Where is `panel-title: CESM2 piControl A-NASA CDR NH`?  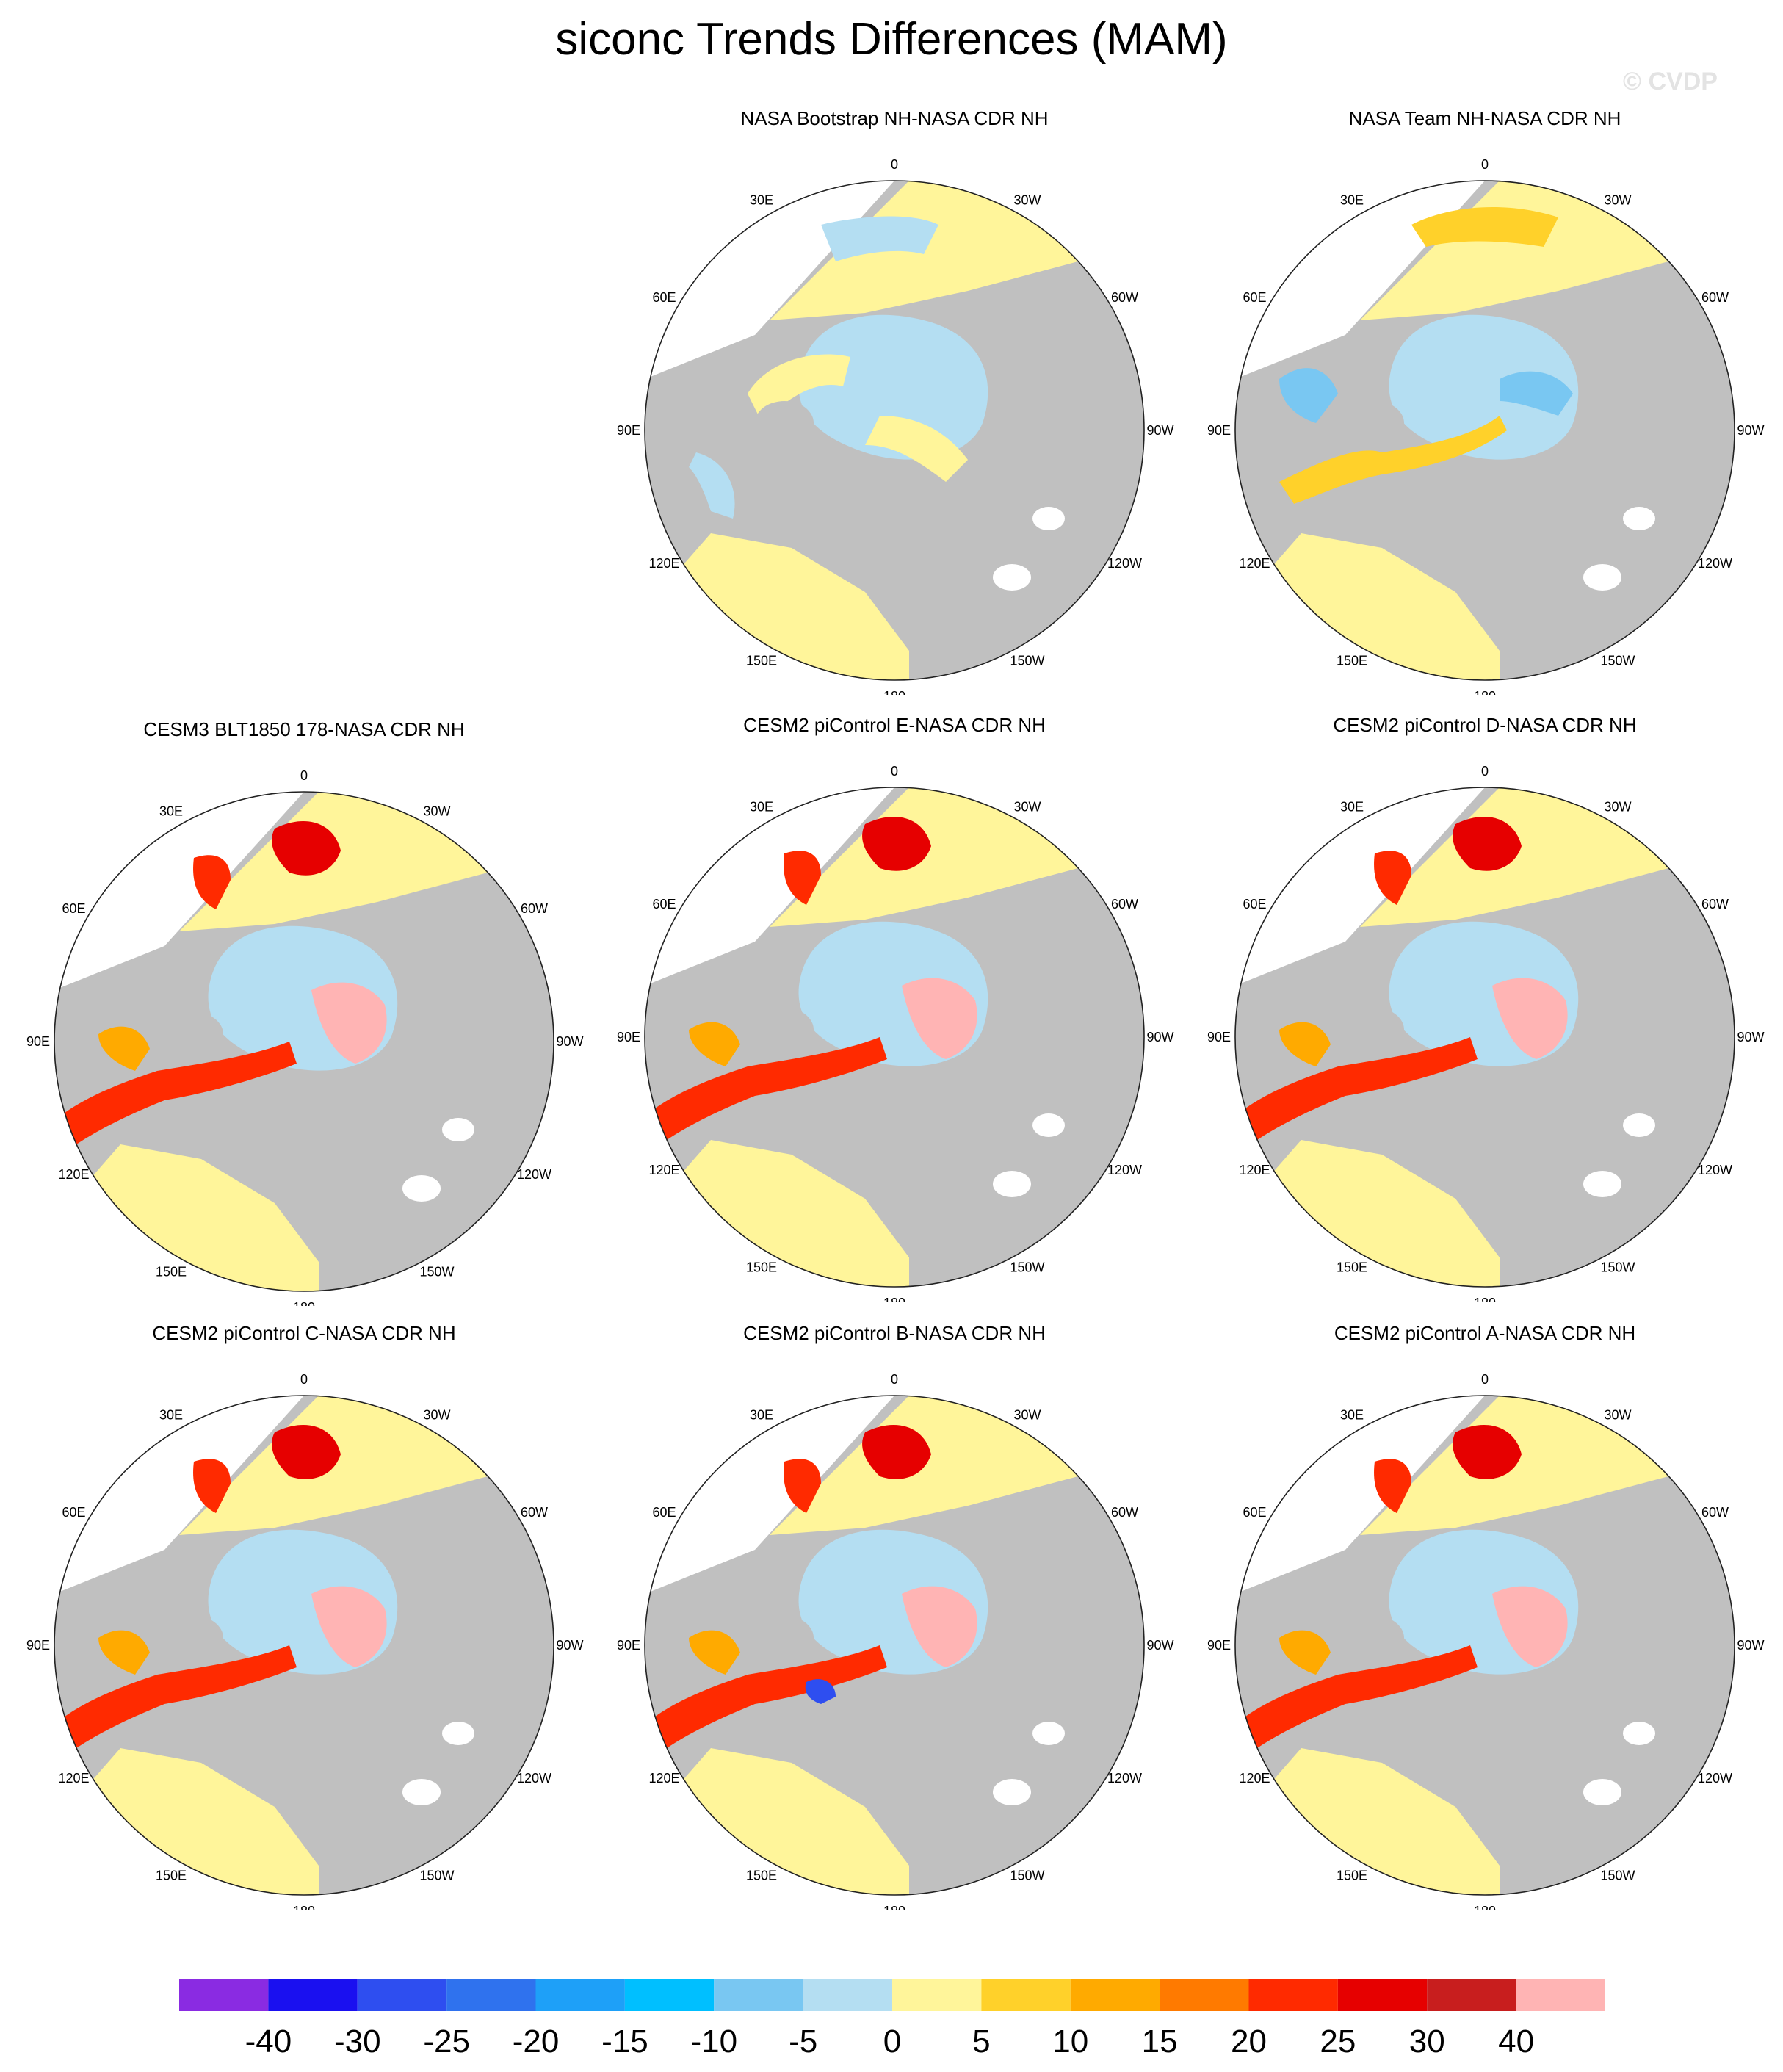 panel-title: CESM2 piControl A-NASA CDR NH is located at coordinates (1485, 1333).